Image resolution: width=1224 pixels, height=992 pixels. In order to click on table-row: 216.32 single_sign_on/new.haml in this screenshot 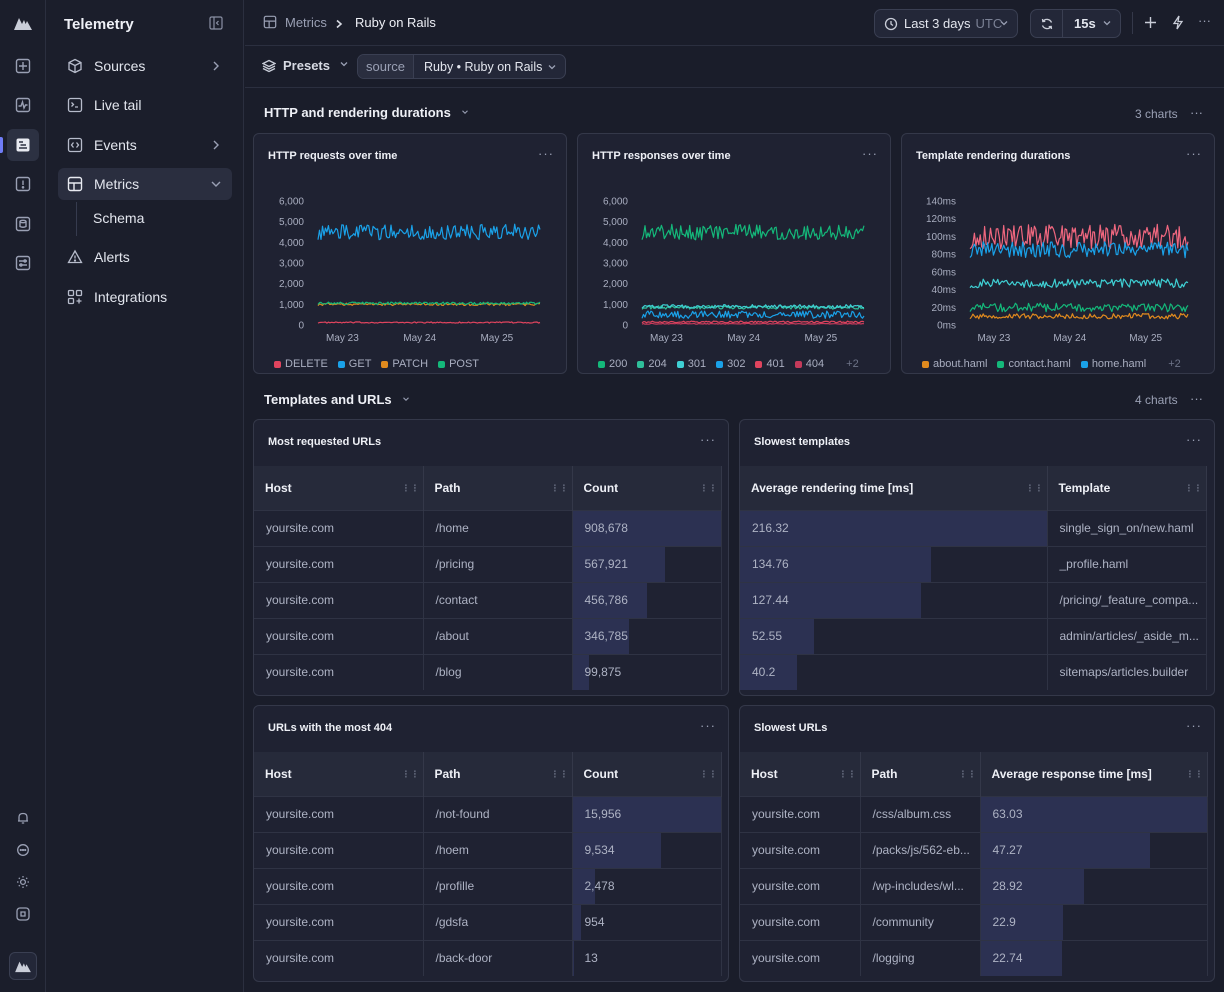, I will do `click(973, 527)`.